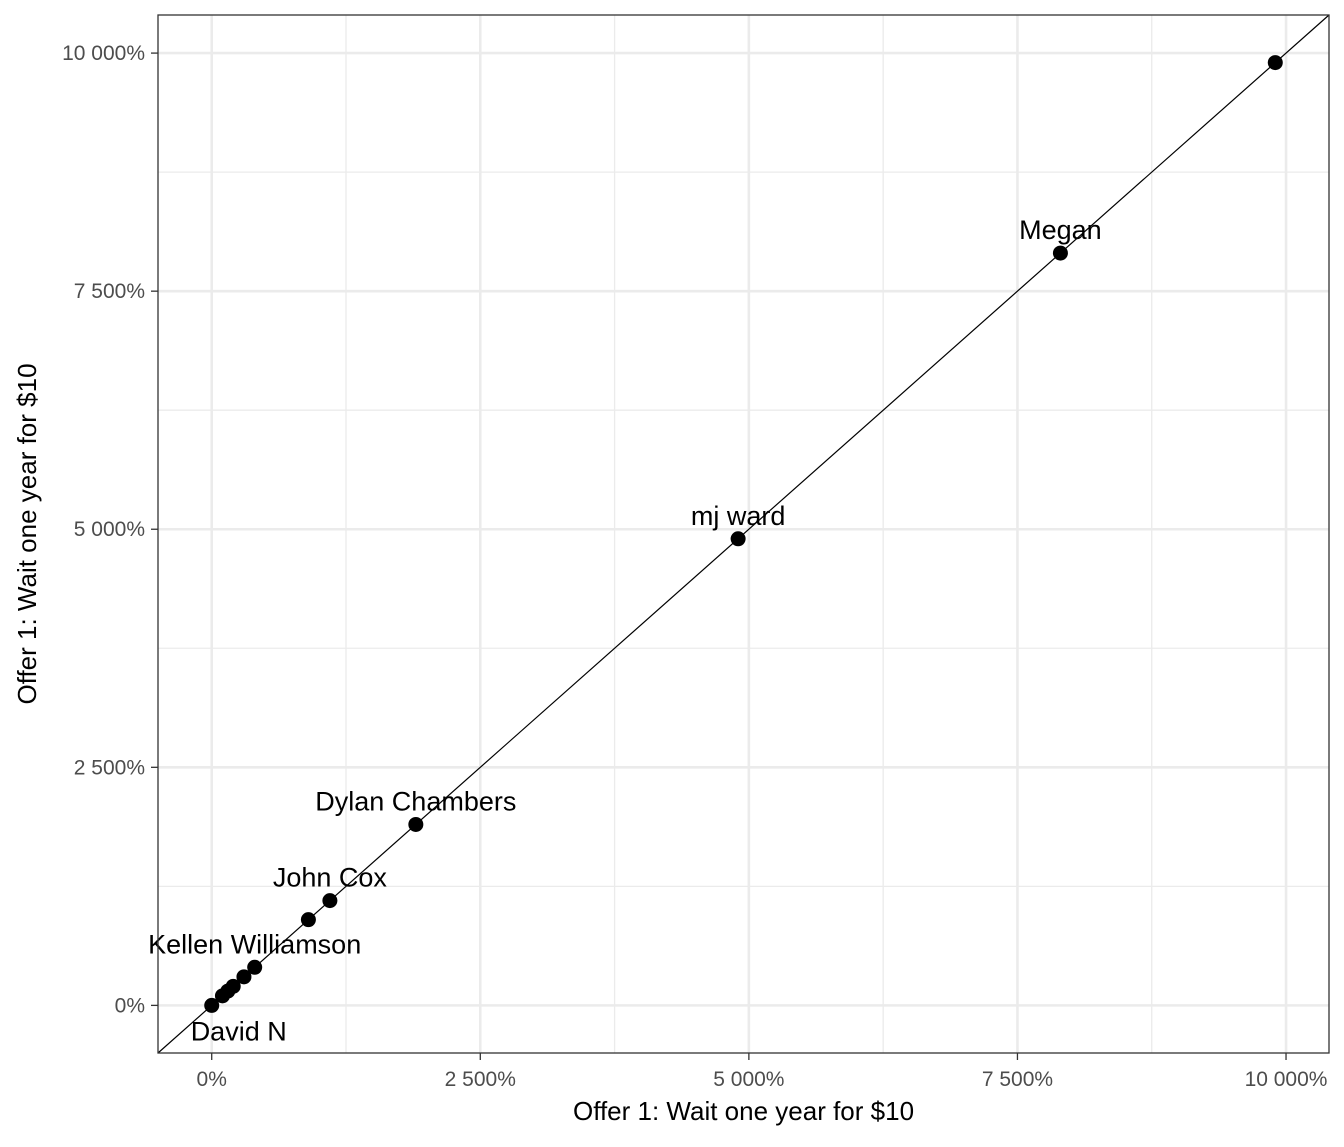  I want to click on y-tick-label: 5 000%, so click(109, 529).